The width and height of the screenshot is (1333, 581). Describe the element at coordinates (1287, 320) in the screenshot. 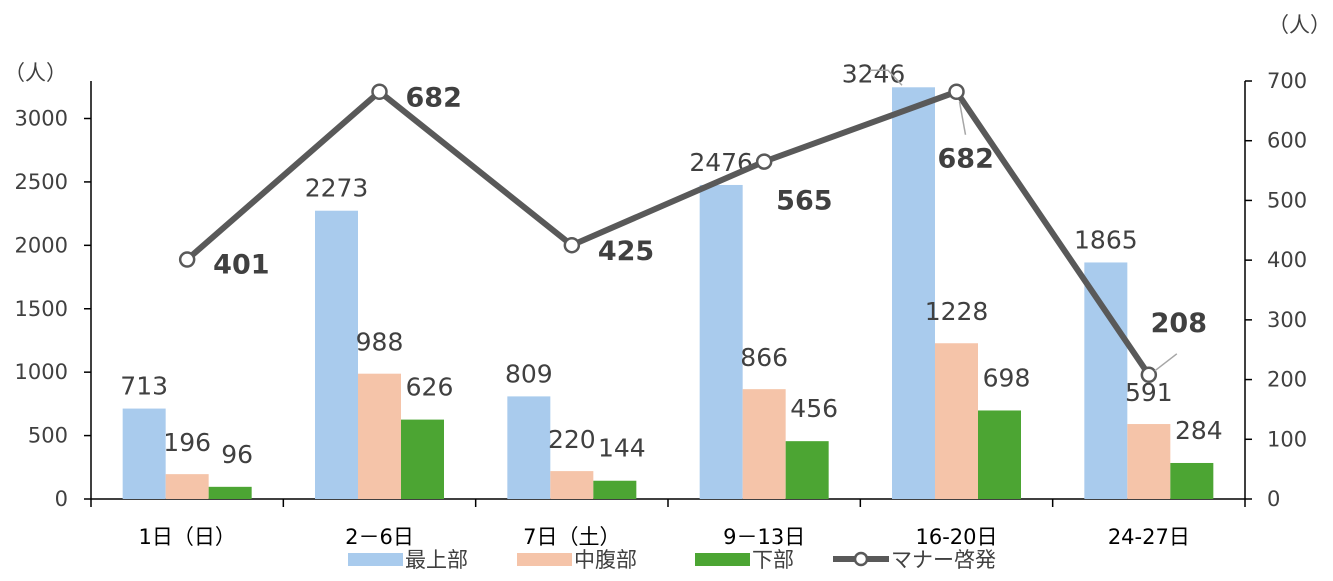

I see `right-tick-label: 300` at that location.